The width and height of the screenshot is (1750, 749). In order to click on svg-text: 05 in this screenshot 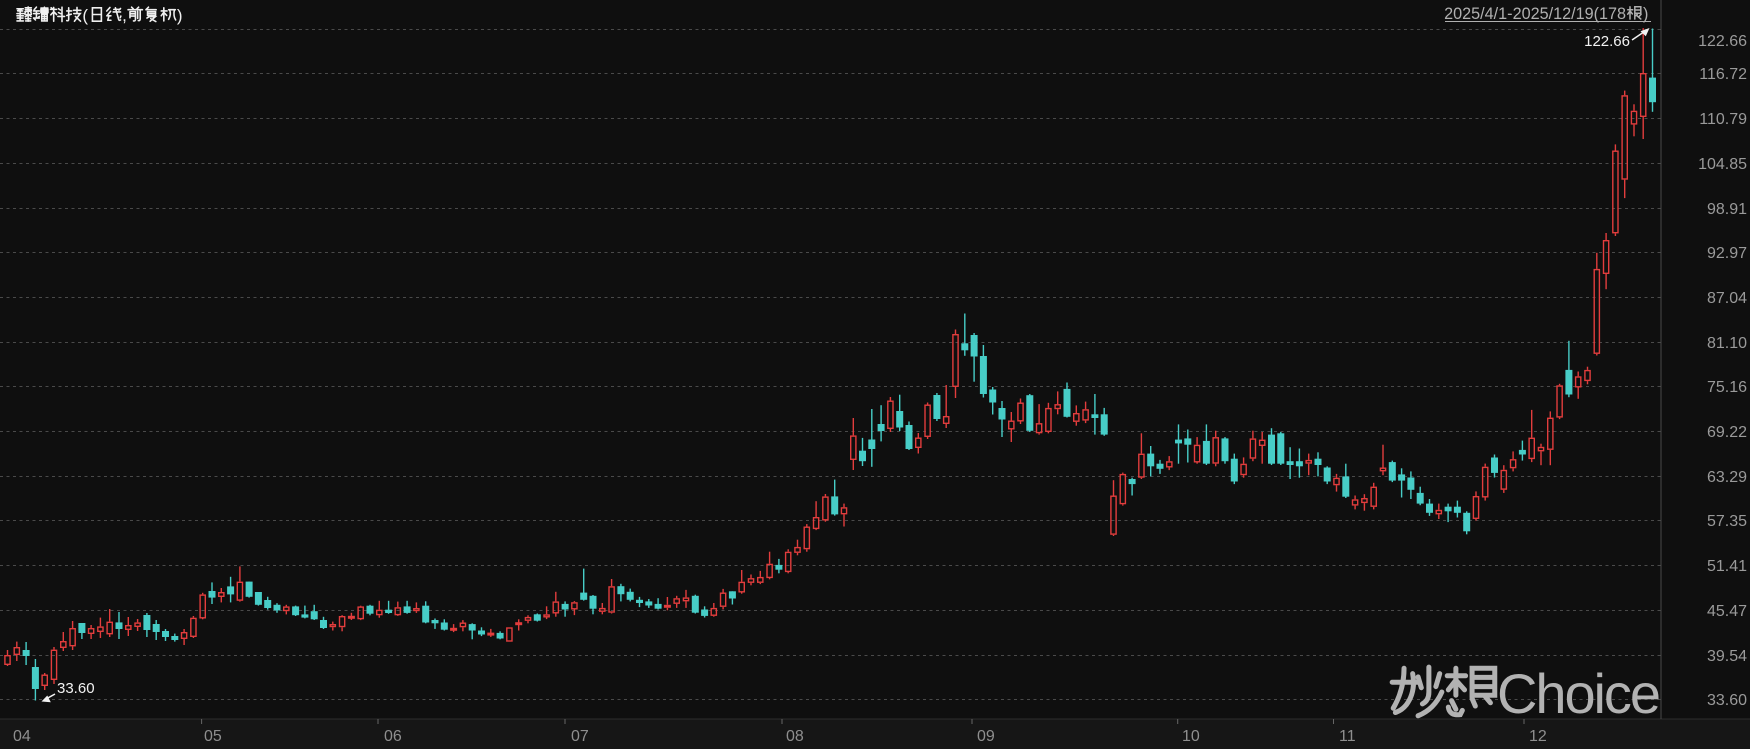, I will do `click(213, 736)`.